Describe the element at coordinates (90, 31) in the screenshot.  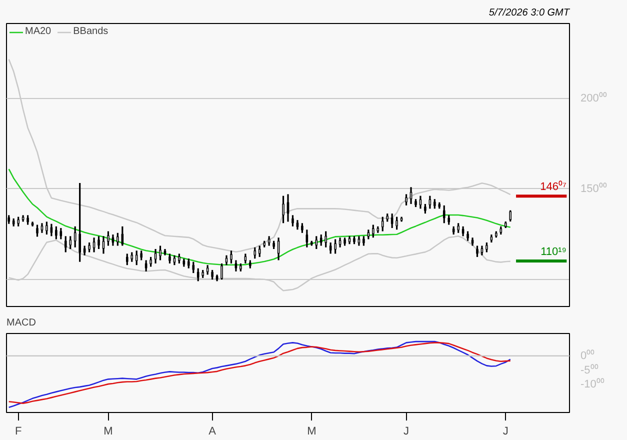
I see `legend-label: BBands` at that location.